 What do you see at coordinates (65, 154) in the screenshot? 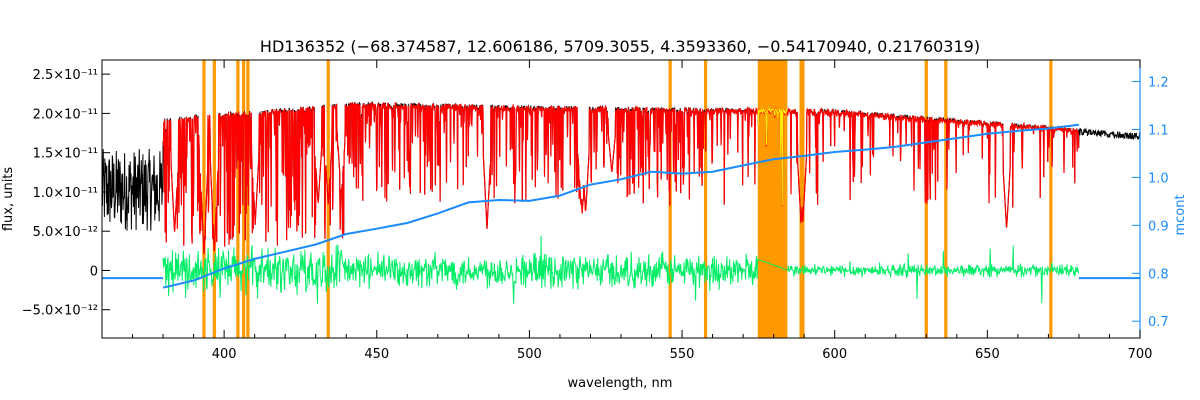
I see `y-tick-label-4: 1.5×10⁻¹¹` at bounding box center [65, 154].